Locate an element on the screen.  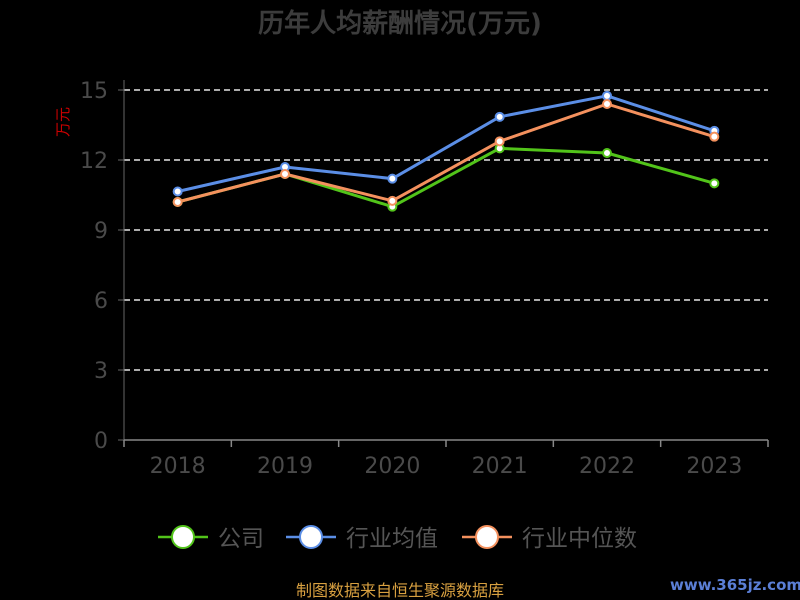
chart-title: 历年人均薪酬情况(万元) is located at coordinates (400, 23).